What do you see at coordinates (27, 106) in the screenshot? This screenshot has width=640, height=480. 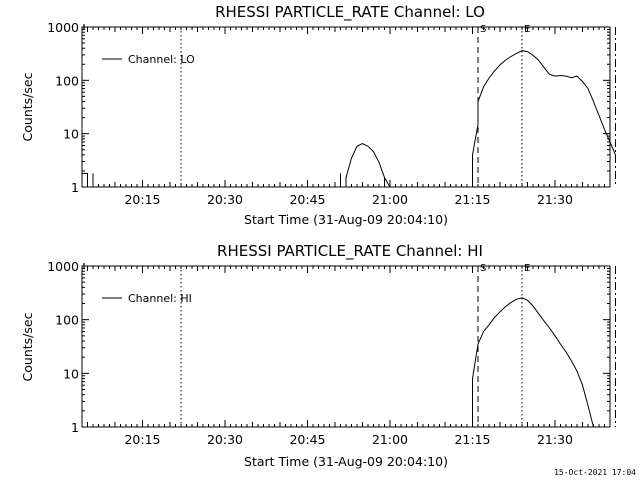 I see `lo-y-axis-label: Counts/sec` at bounding box center [27, 106].